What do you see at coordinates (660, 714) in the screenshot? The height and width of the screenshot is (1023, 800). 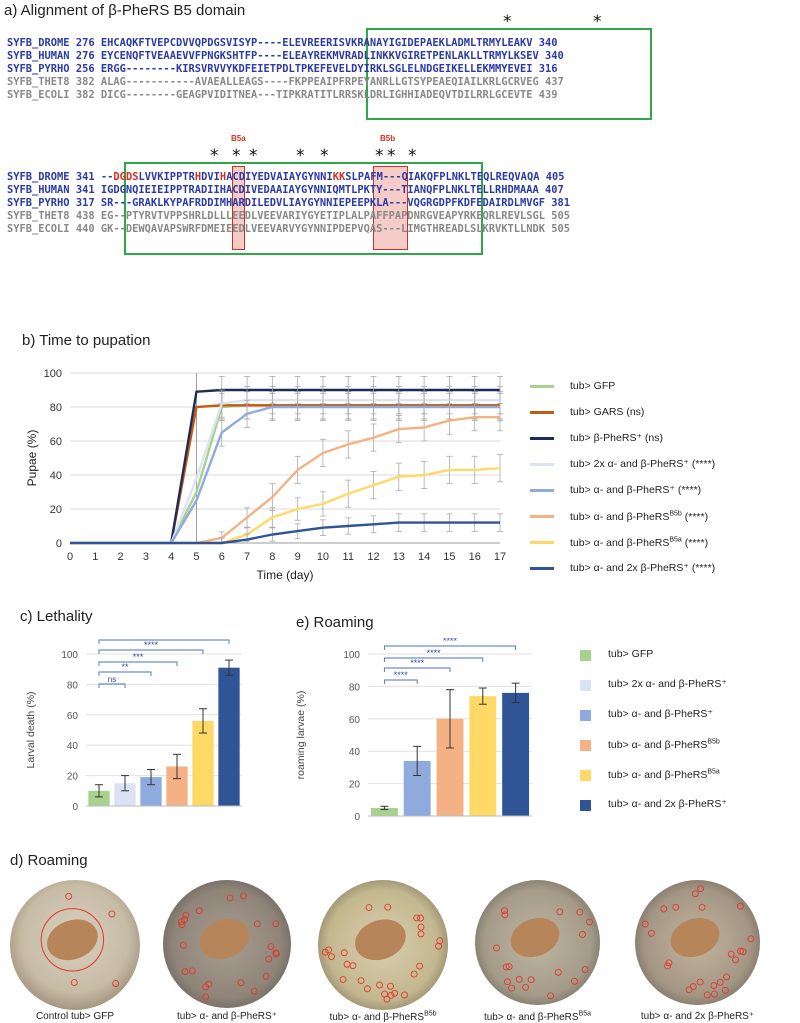 I see `legend-label: tub> α- and β-PheRS⁺` at bounding box center [660, 714].